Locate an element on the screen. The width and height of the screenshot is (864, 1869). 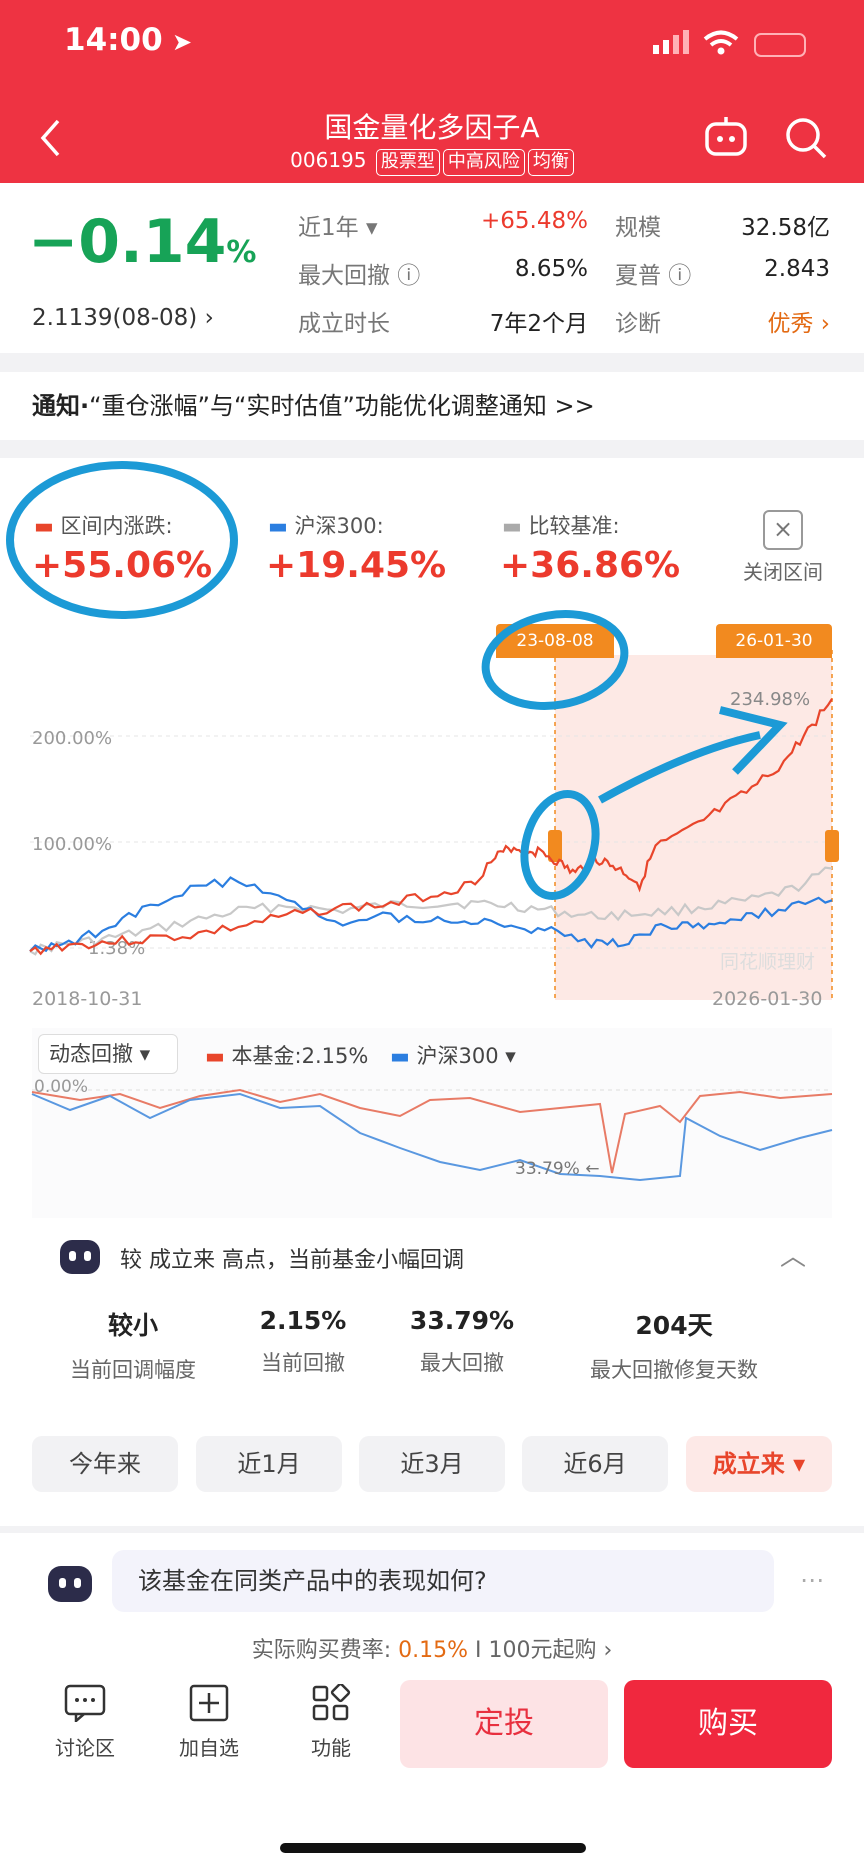
annotation-circle-legend is located at coordinates (122, 540).